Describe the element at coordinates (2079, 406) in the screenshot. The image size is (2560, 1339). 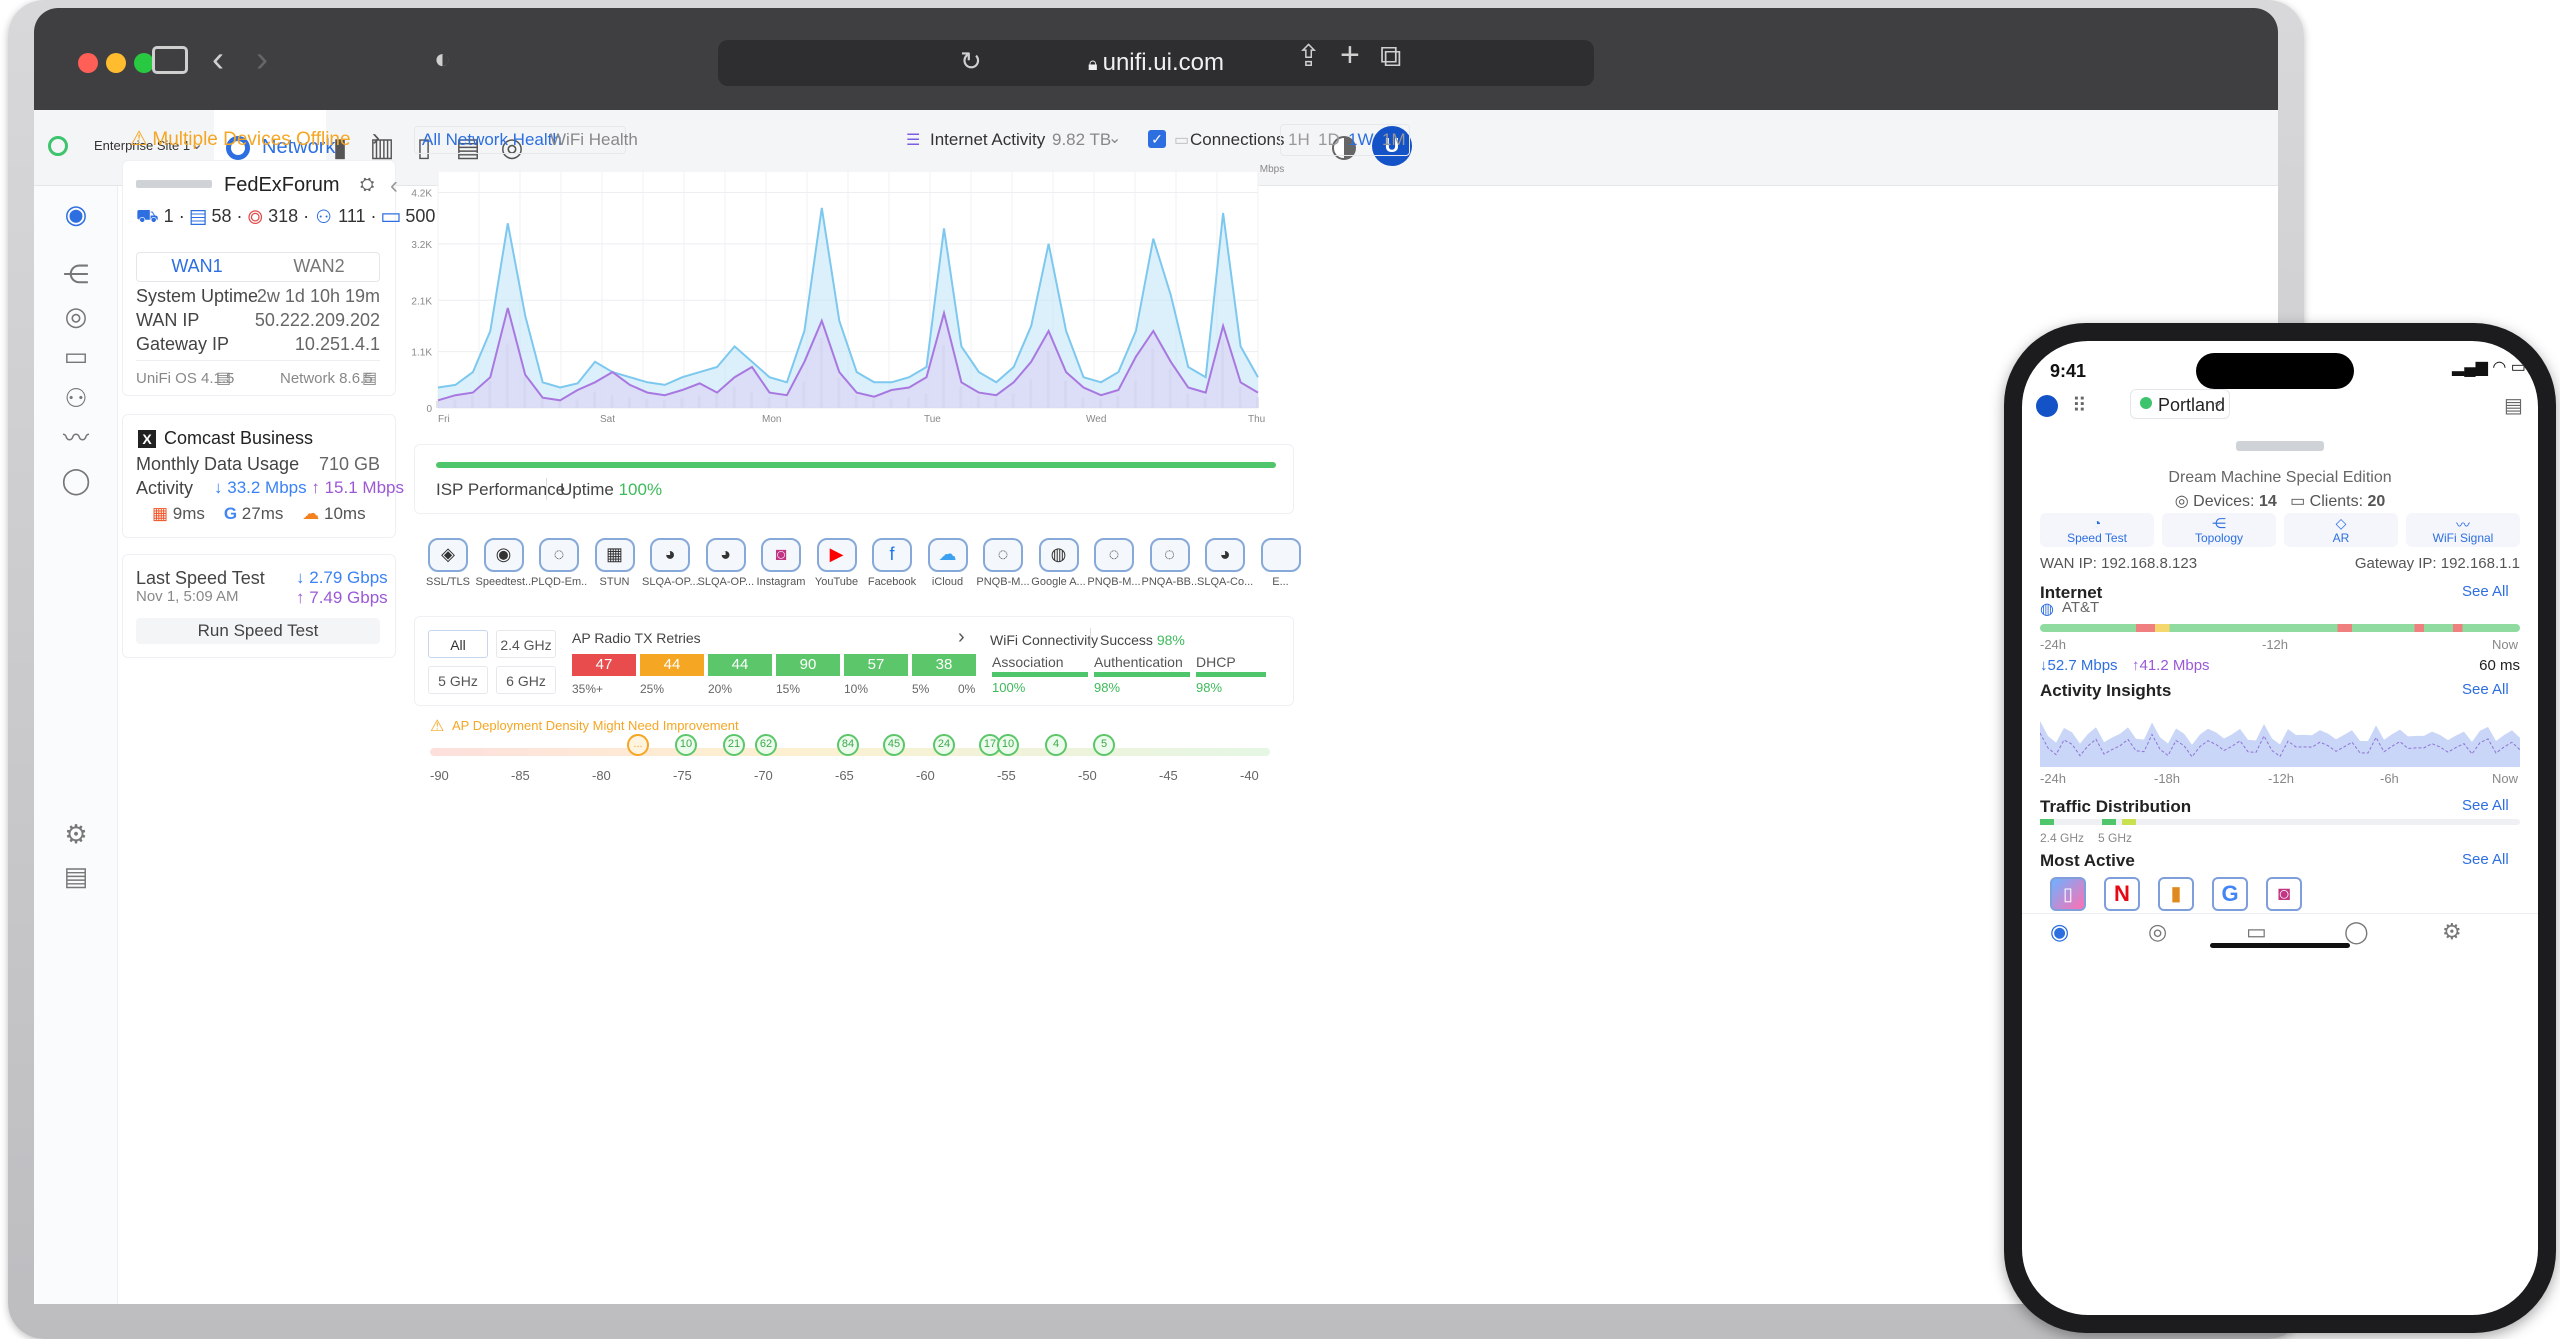
I see `apps-grid-icon: ⠿` at that location.